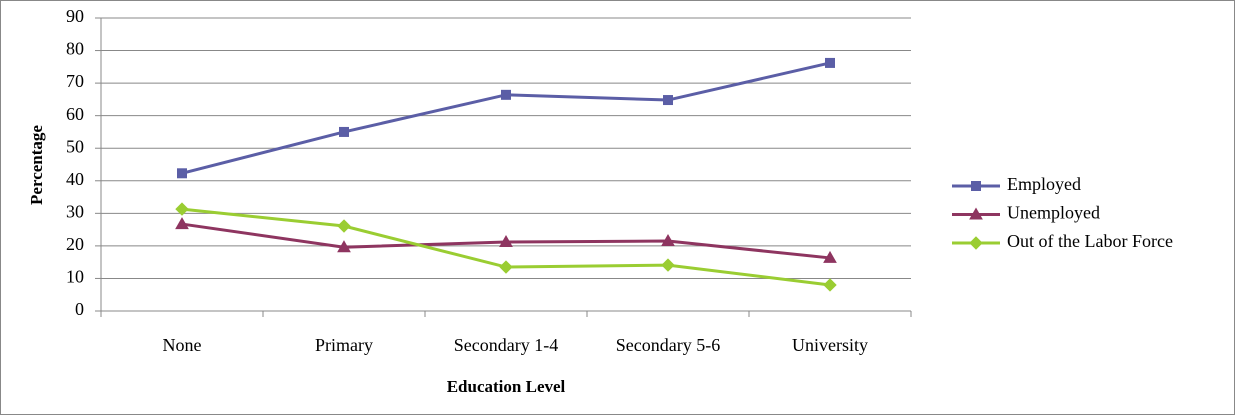 Image resolution: width=1235 pixels, height=415 pixels. What do you see at coordinates (668, 345) in the screenshot?
I see `x-tick-label: Secondary 5-6` at bounding box center [668, 345].